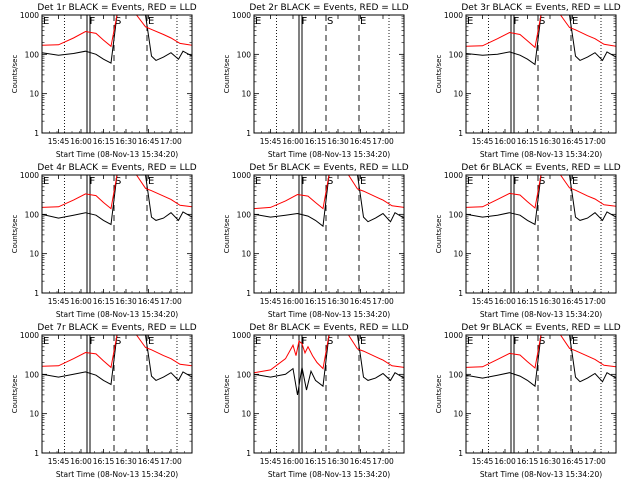 The image size is (640, 480). Describe the element at coordinates (116, 168) in the screenshot. I see `panel-title: Det 4r BLACK = Events, RED = LLD` at that location.